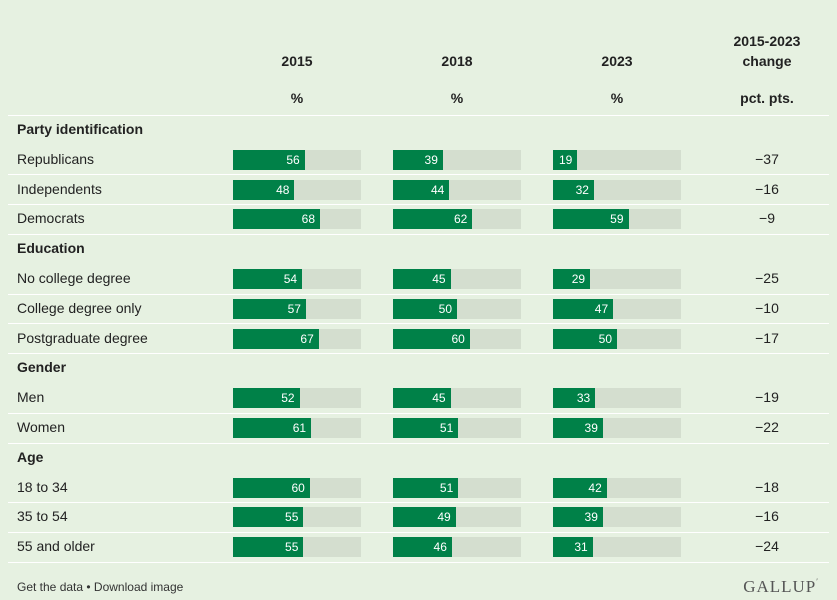 The image size is (837, 600). Describe the element at coordinates (268, 279) in the screenshot. I see `bar: 54` at that location.